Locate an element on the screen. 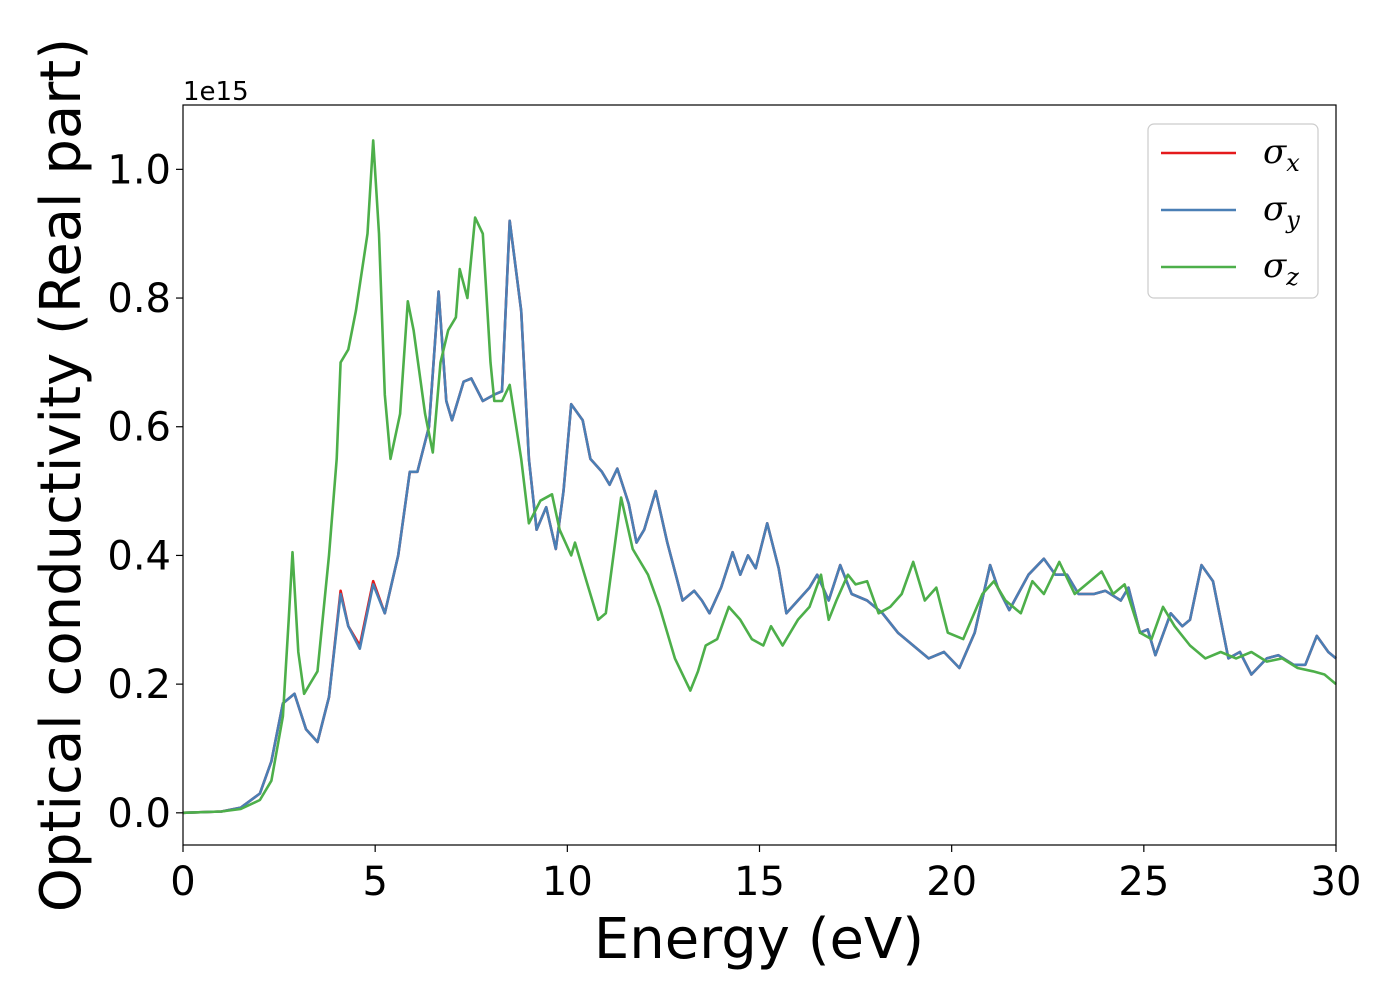  legend-subscript: z is located at coordinates (1292, 277).